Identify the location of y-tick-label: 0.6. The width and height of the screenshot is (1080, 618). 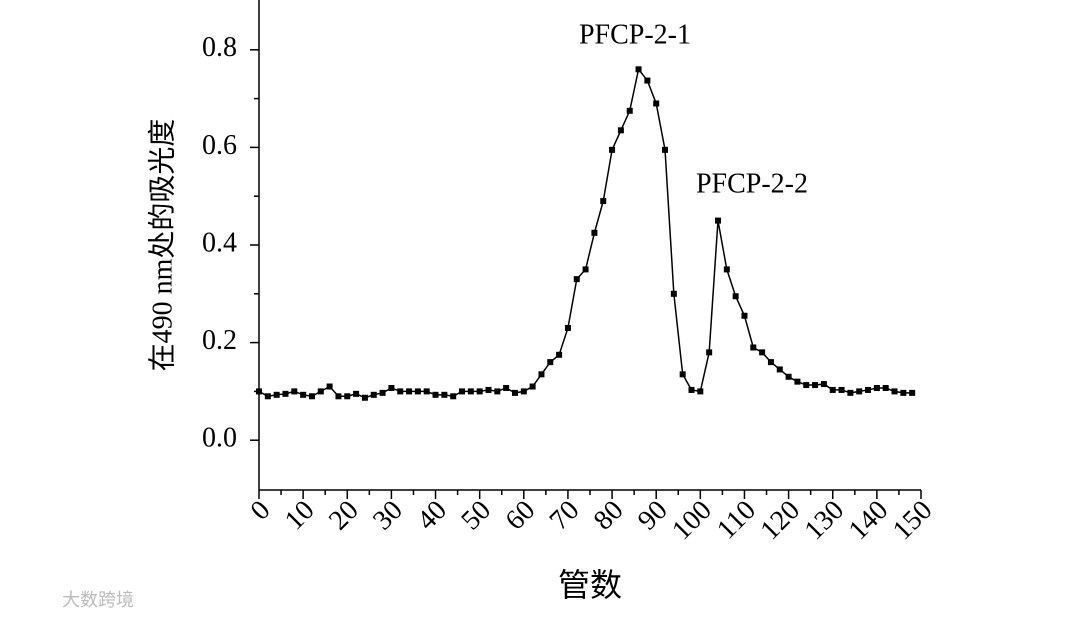
(219, 145).